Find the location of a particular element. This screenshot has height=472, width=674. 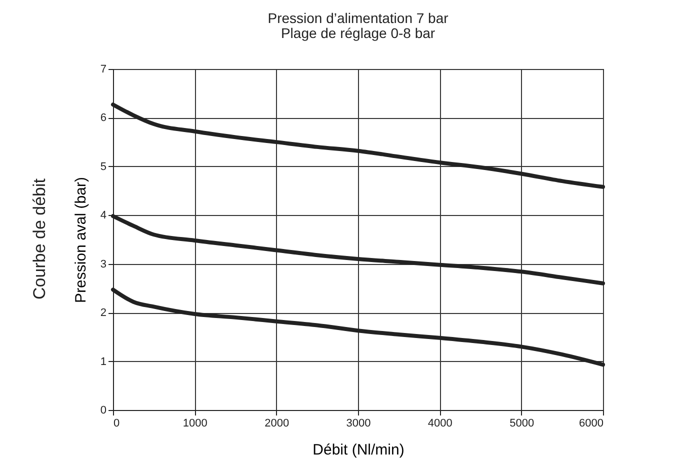

x-tick-label: 3000 is located at coordinates (358, 424).